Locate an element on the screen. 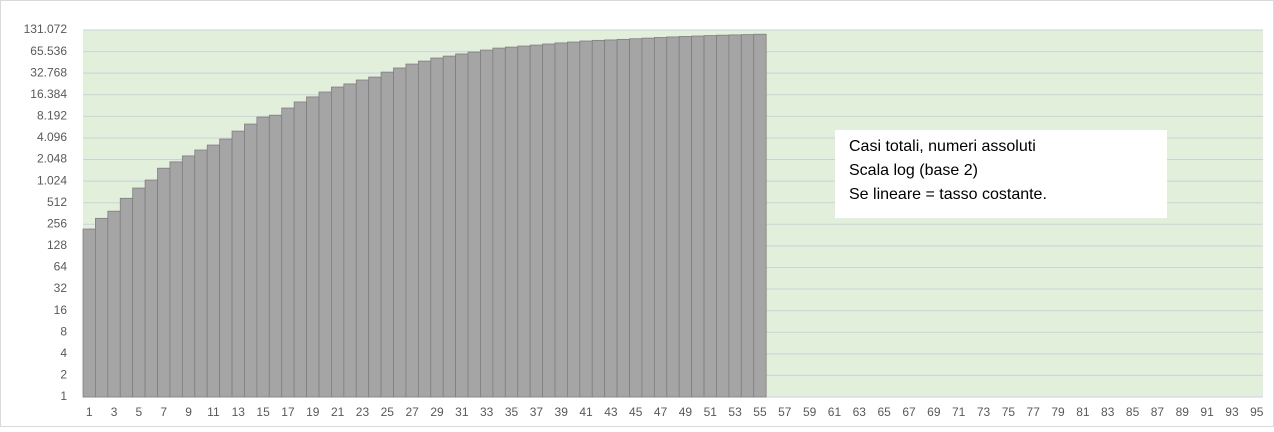  x-tick-label: 31 is located at coordinates (462, 412).